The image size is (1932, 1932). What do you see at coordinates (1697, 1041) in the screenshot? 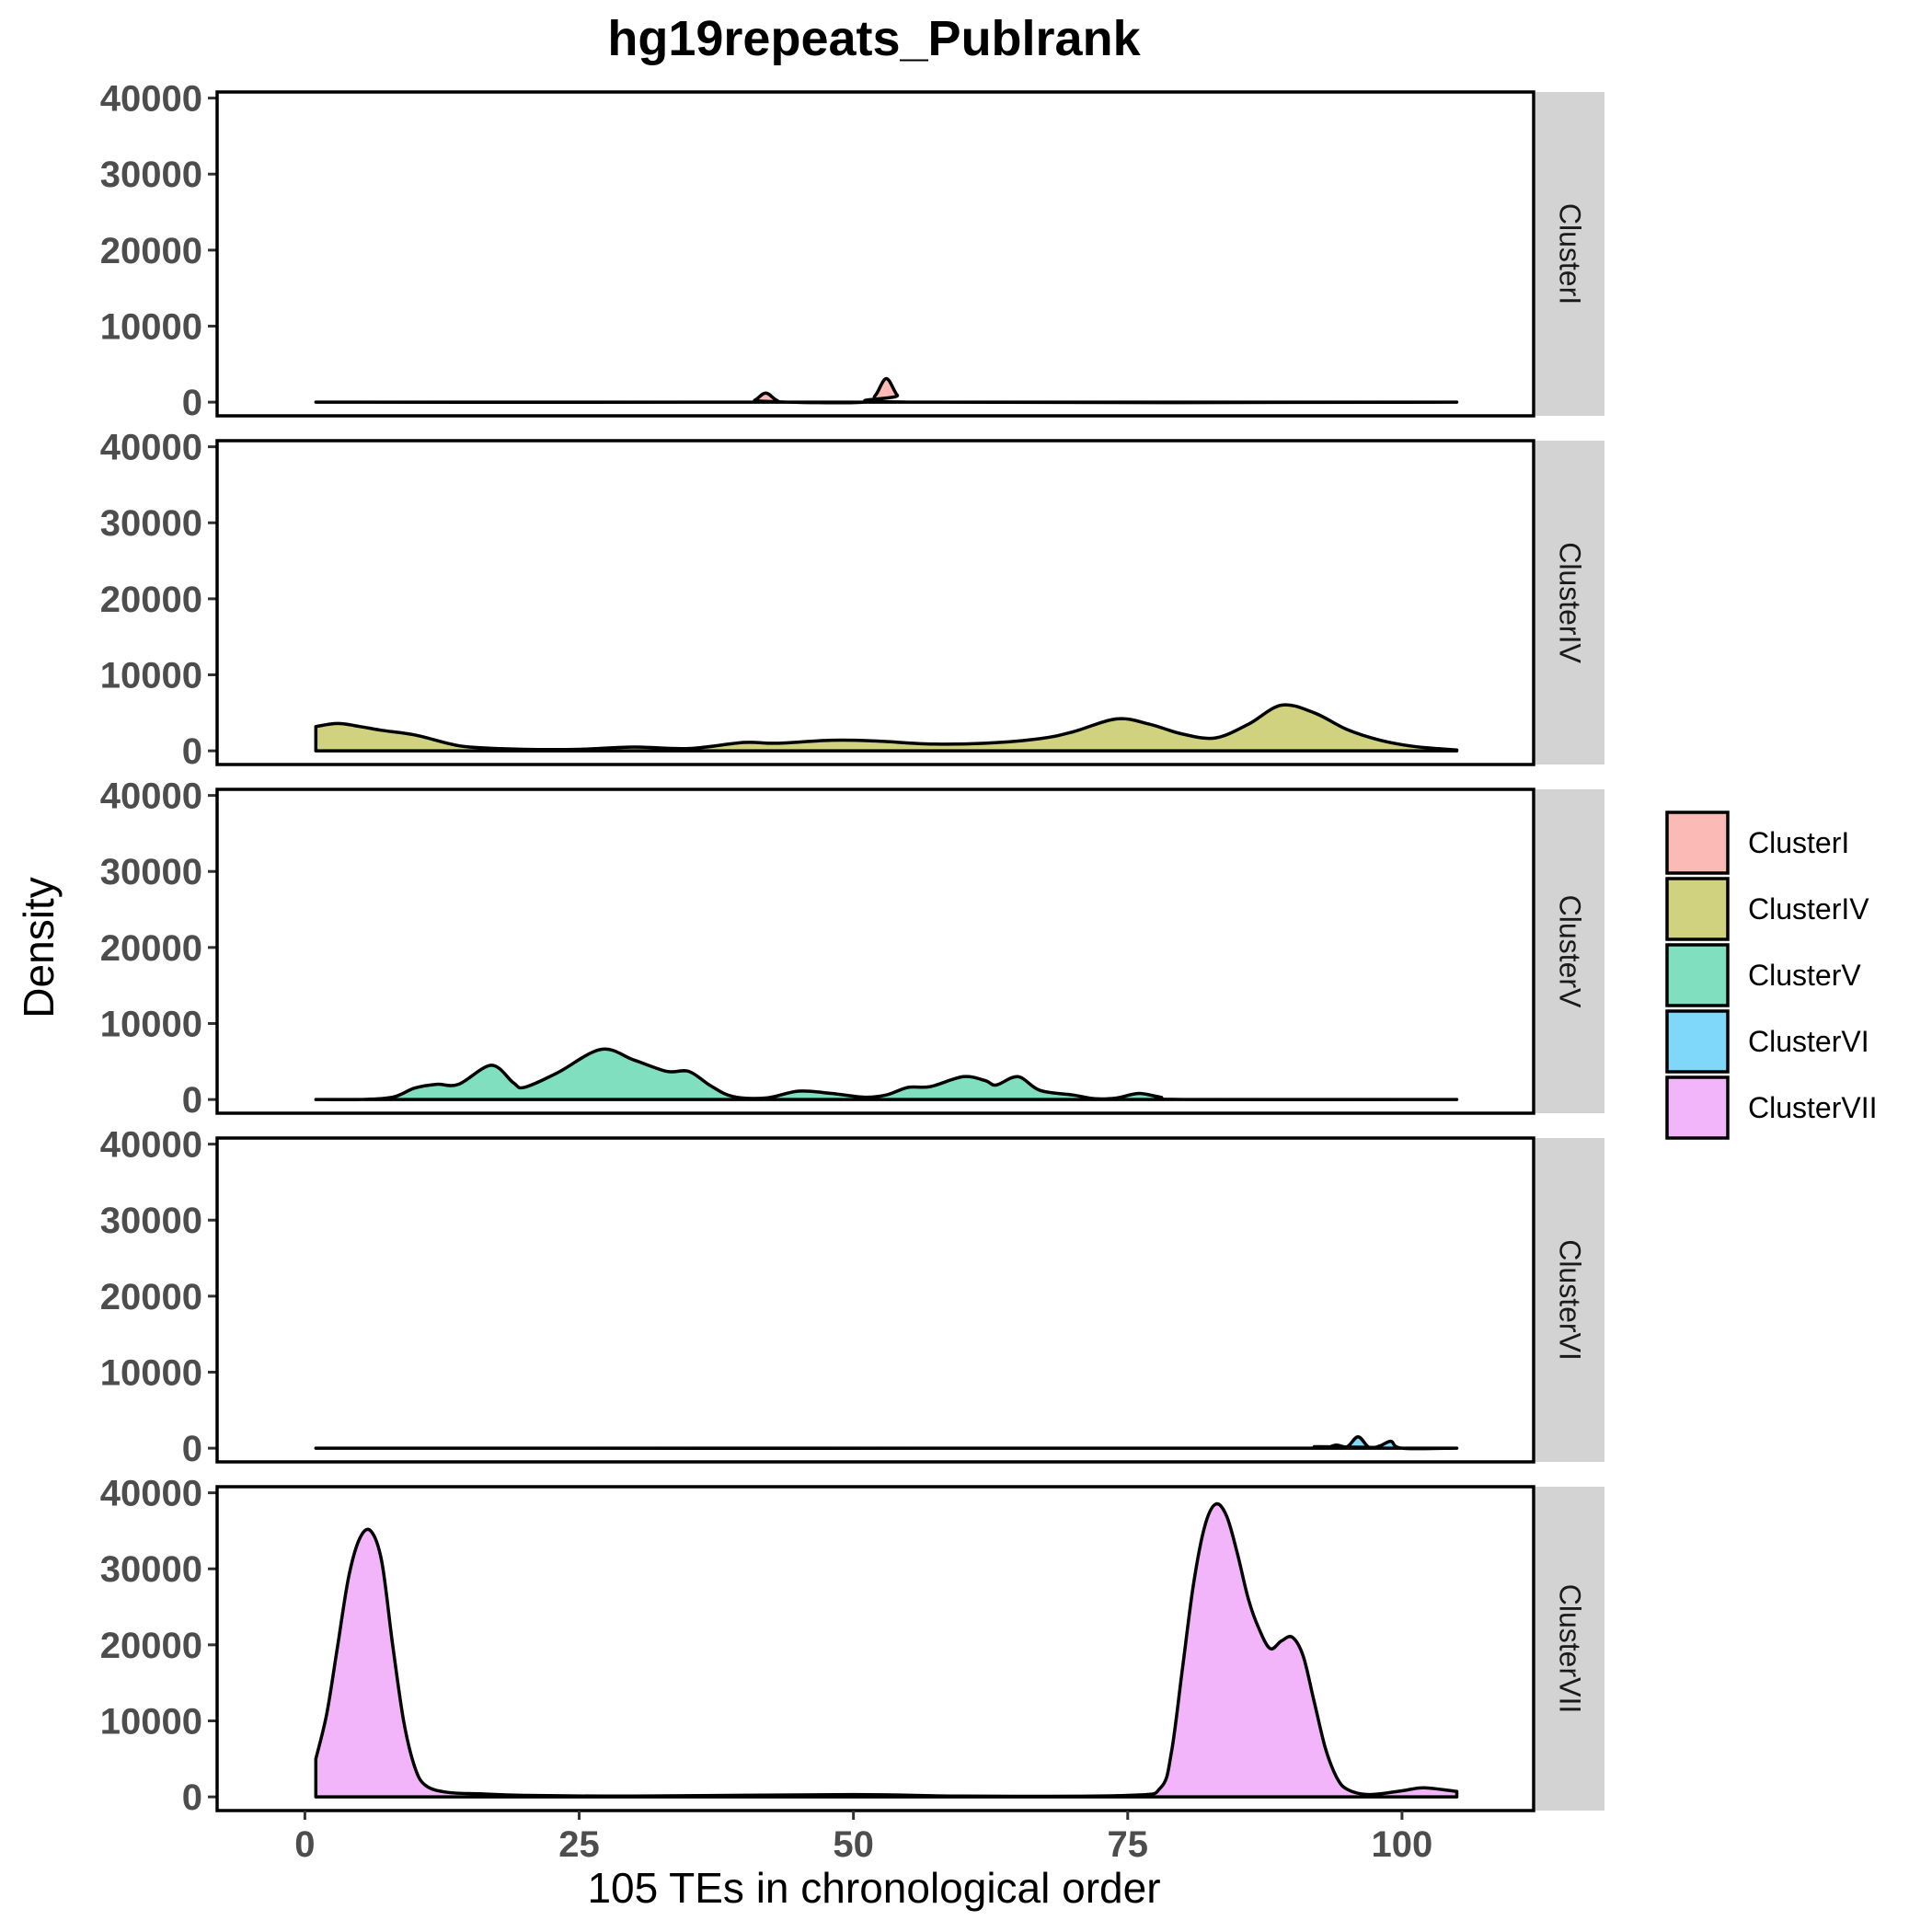
I see `legend-key-clustervi` at bounding box center [1697, 1041].